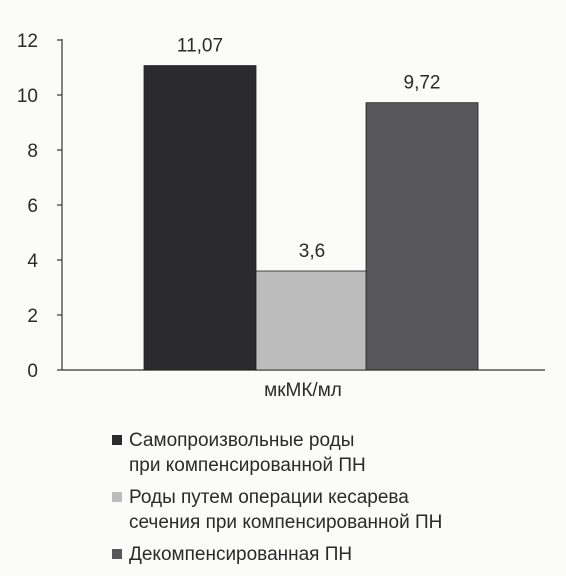 The image size is (566, 576). What do you see at coordinates (241, 554) in the screenshot?
I see `legend-label-2: Декомпенсированная ПН` at bounding box center [241, 554].